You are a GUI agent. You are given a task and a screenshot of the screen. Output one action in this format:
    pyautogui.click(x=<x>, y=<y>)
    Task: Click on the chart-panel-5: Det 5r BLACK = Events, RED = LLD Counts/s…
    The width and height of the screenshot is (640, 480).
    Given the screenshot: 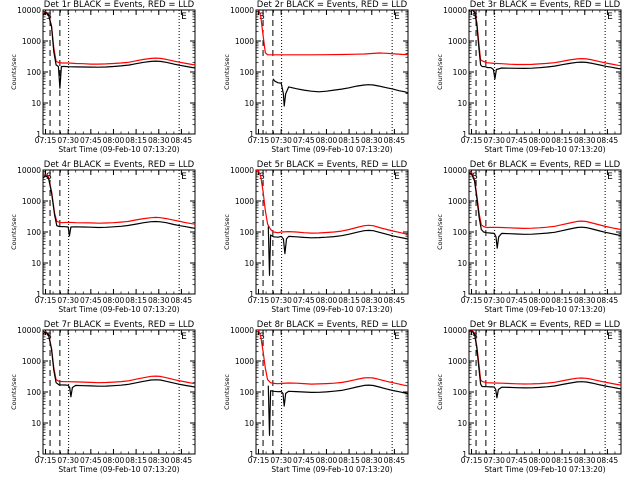 What is the action you would take?
    pyautogui.click(x=316, y=237)
    